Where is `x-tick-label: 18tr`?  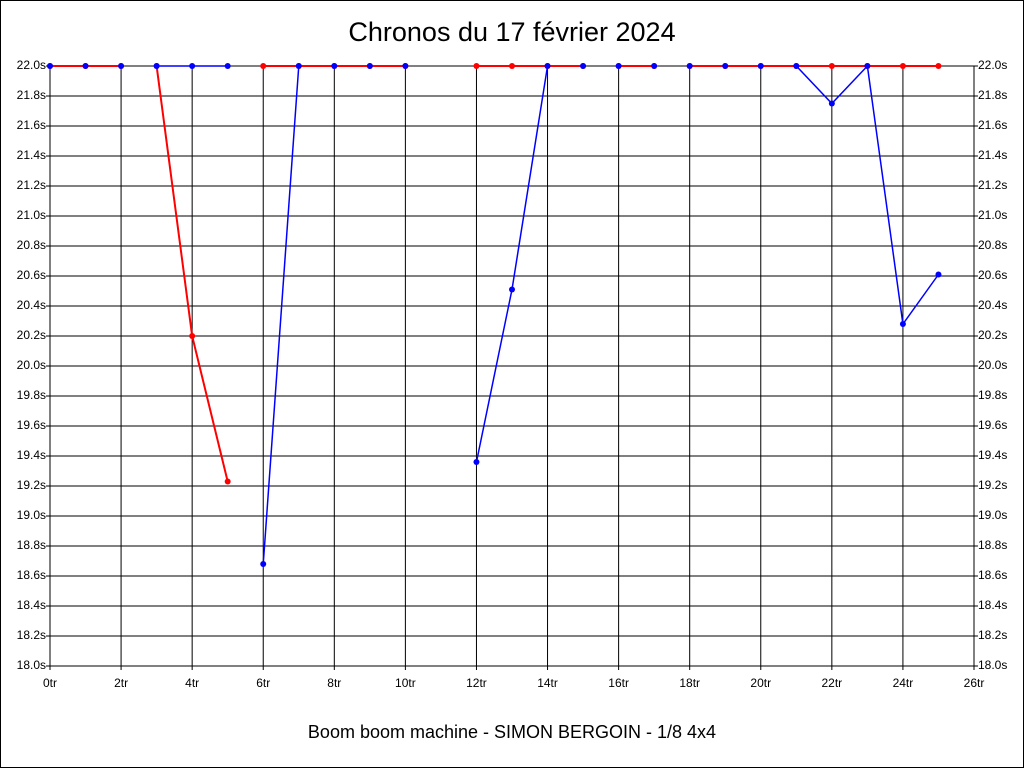
x-tick-label: 18tr is located at coordinates (689, 683).